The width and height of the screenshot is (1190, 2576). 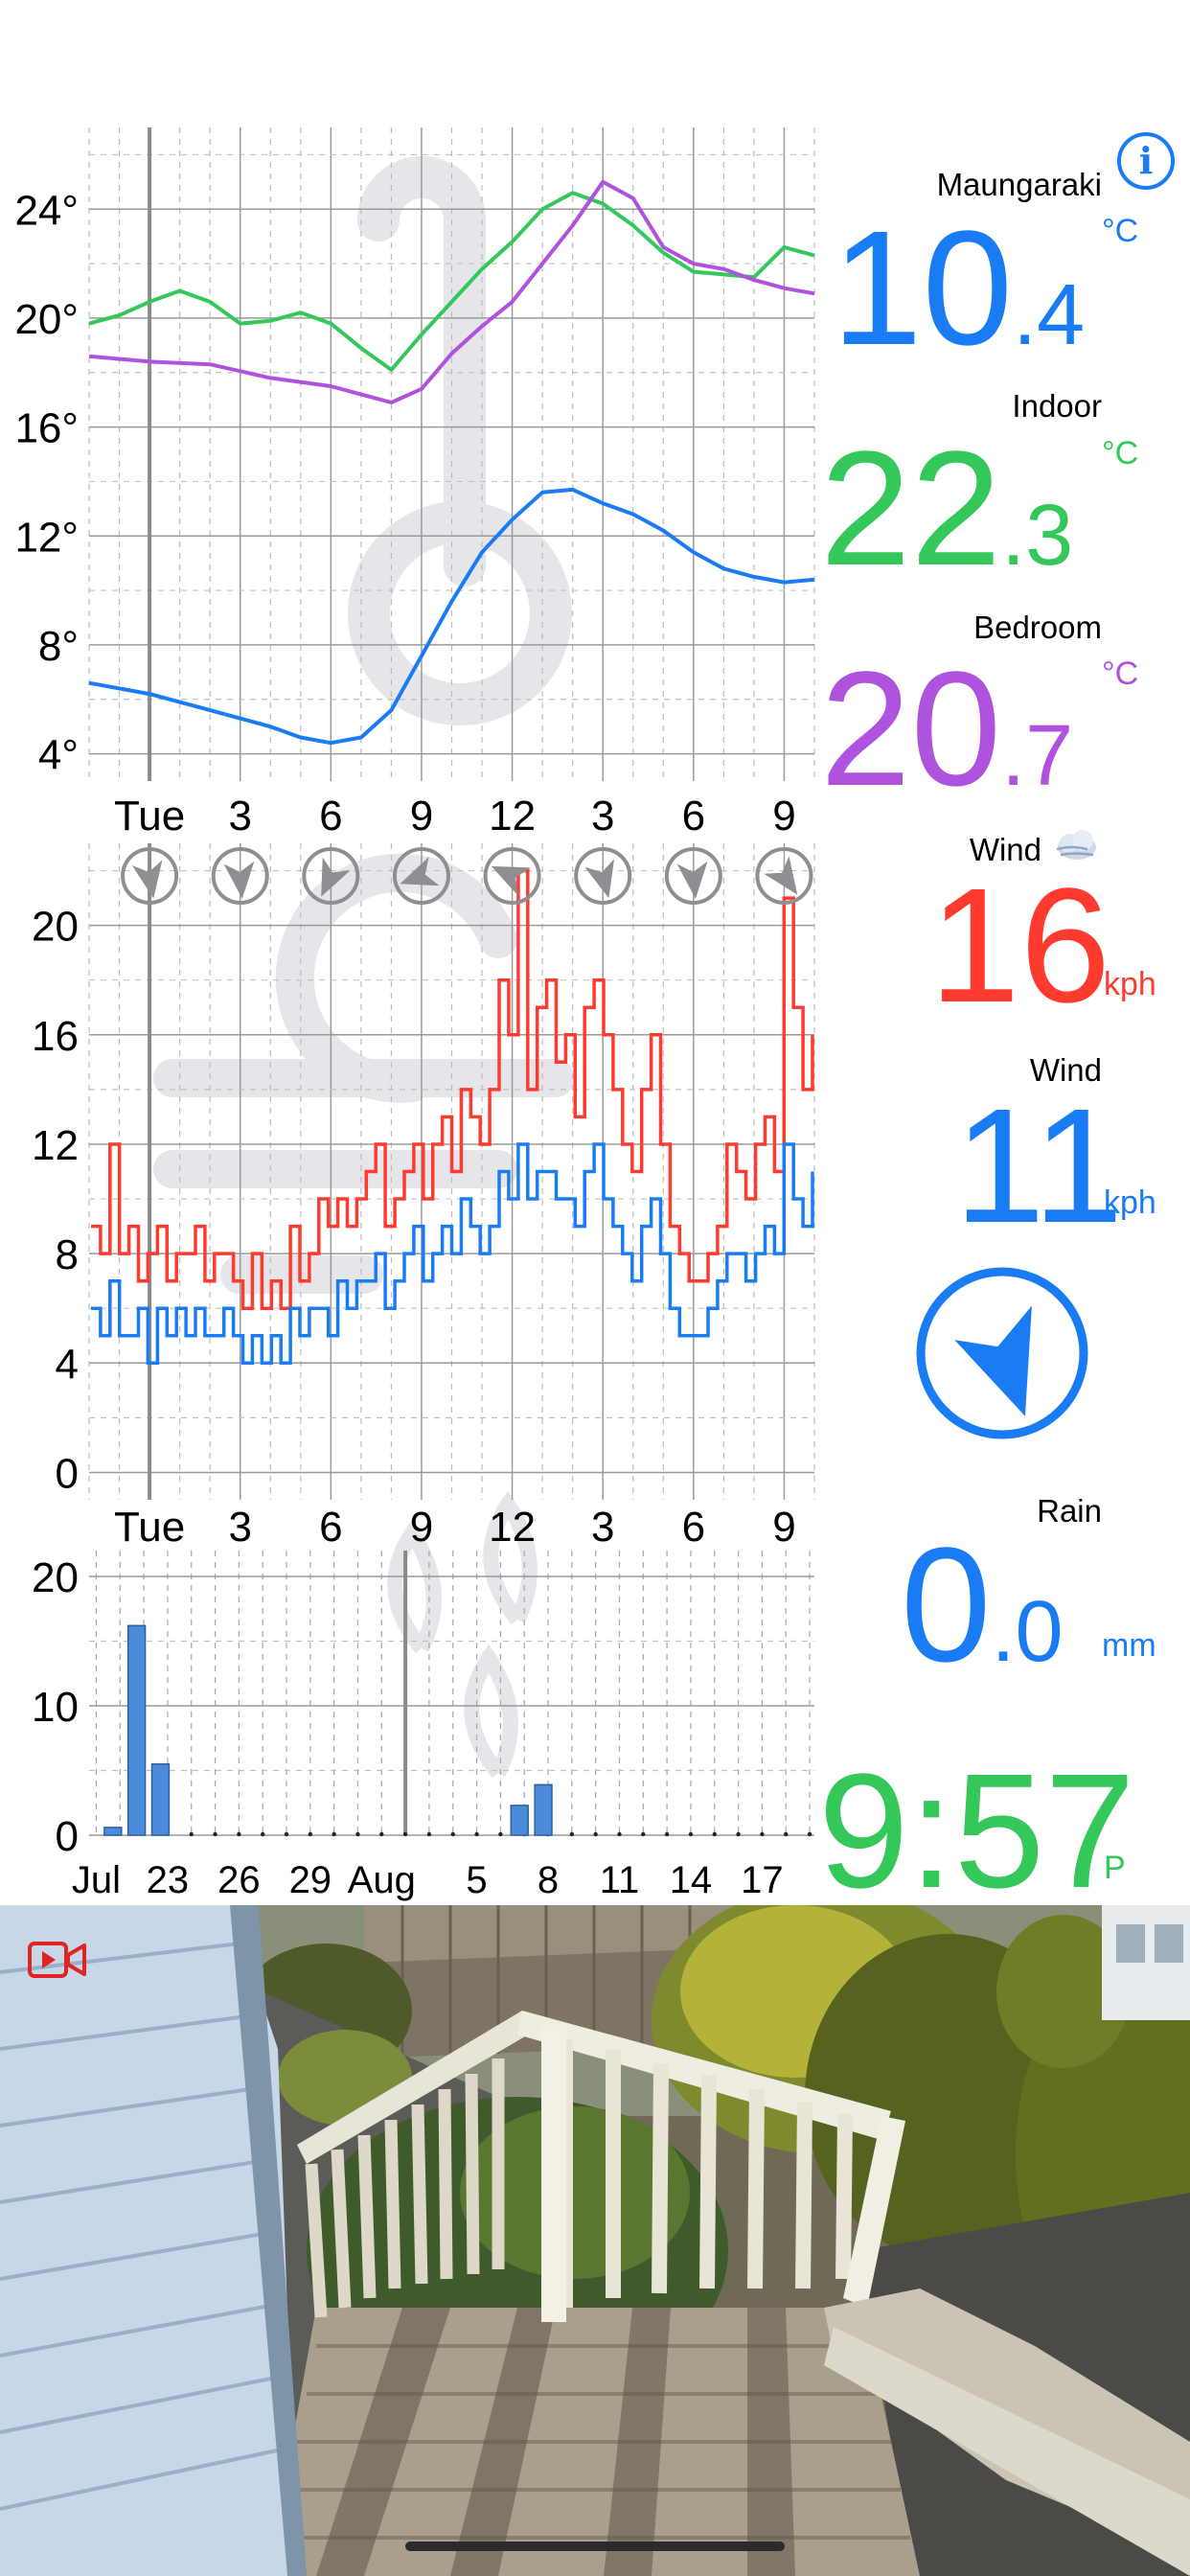 I want to click on rain-xtick-label: Aug, so click(x=382, y=1880).